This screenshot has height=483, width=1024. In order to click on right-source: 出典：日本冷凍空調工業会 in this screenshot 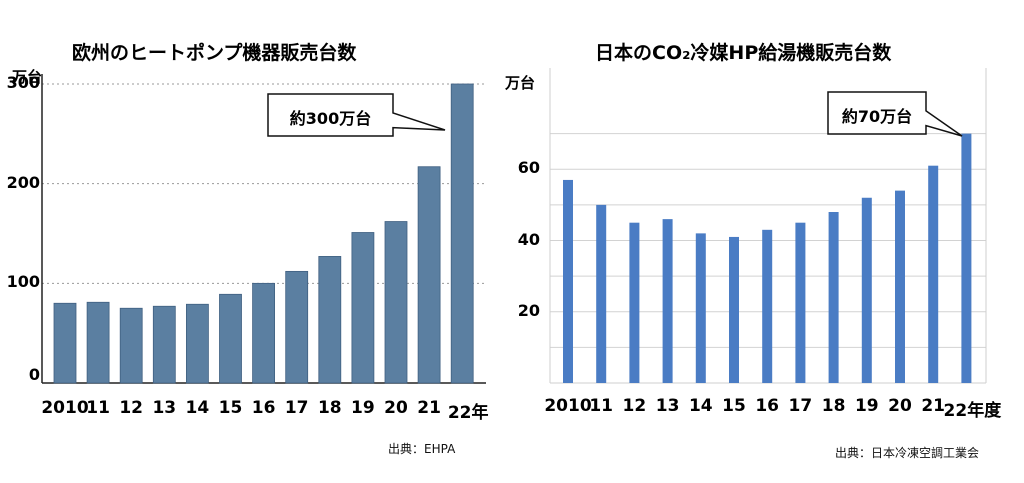, I will do `click(907, 453)`.